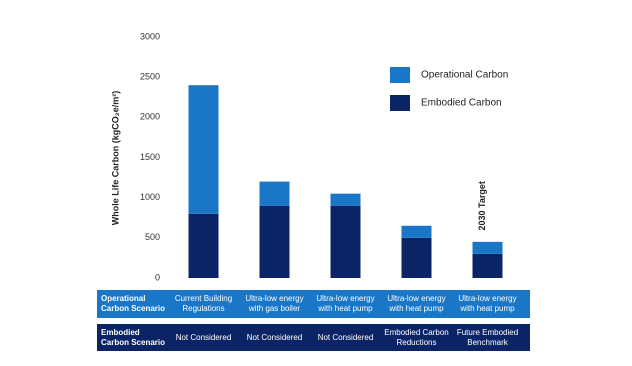 The height and width of the screenshot is (366, 632). What do you see at coordinates (274, 303) in the screenshot?
I see `table-cell: Ultra-low energy with gas boiler` at bounding box center [274, 303].